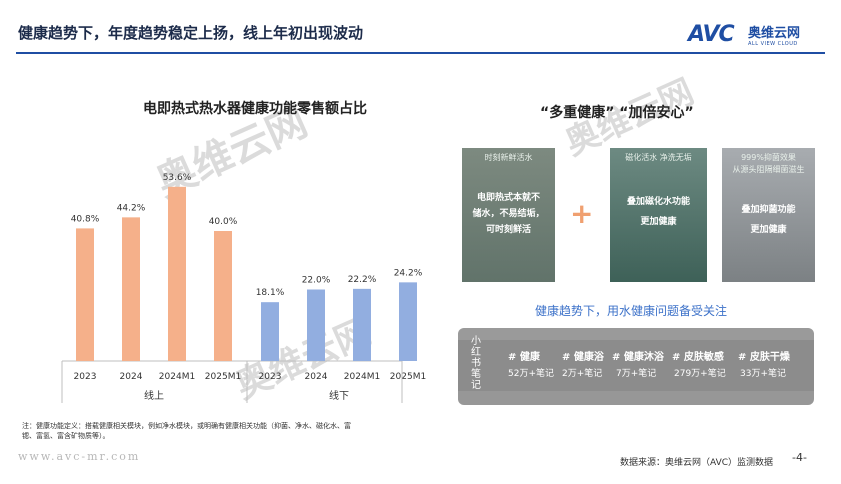  I want to click on hashtag: # 皮肤干燥, so click(764, 357).